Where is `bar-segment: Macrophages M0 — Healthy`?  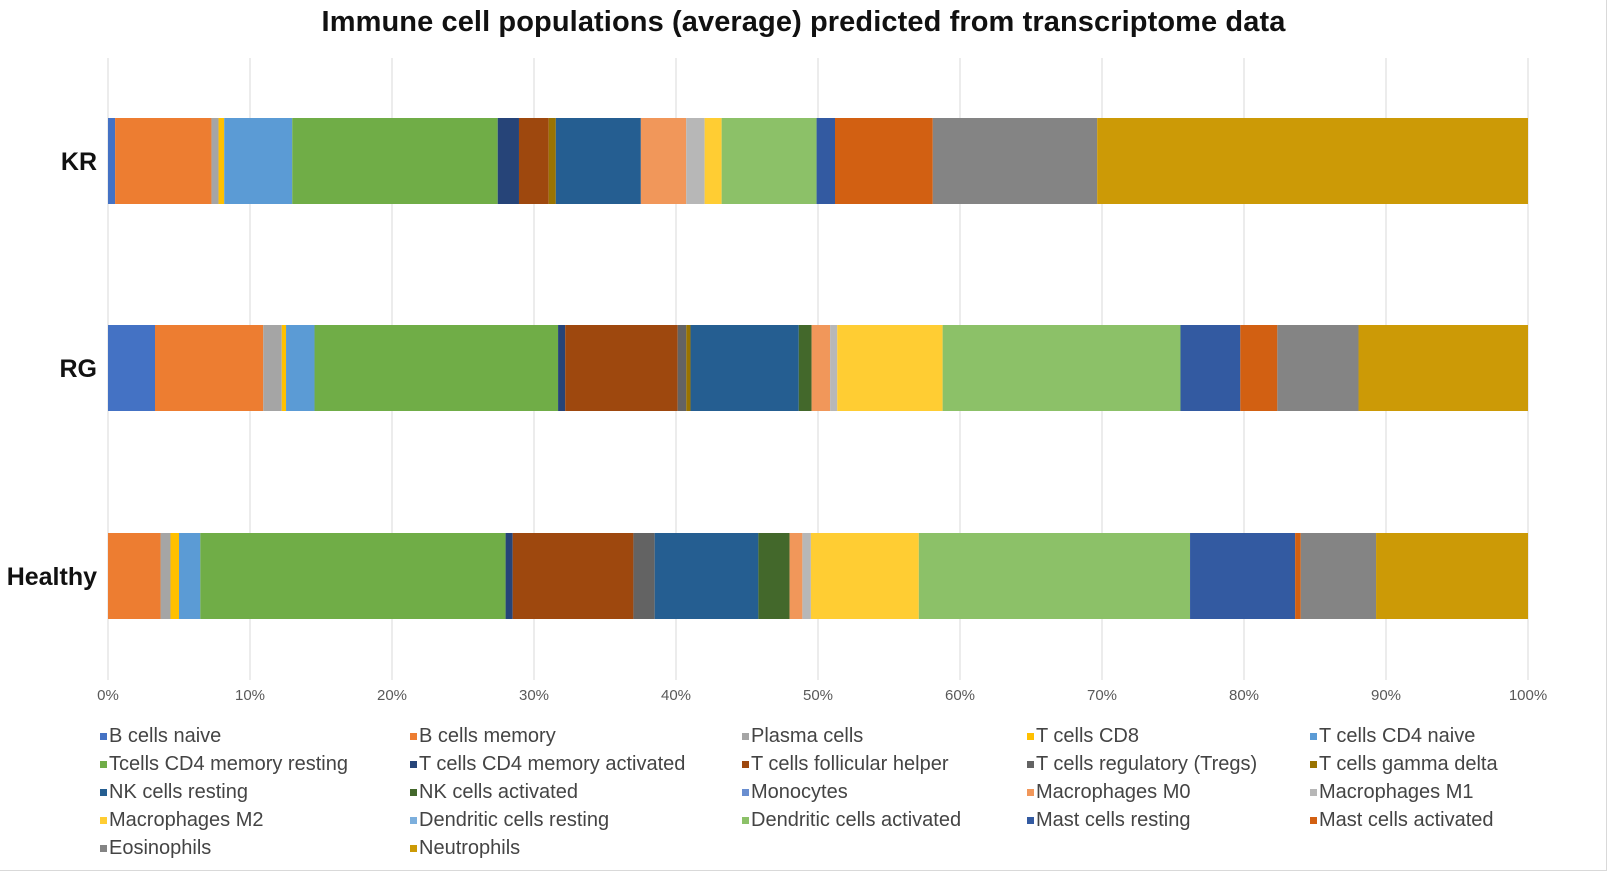 bar-segment: Macrophages M0 — Healthy is located at coordinates (796, 576).